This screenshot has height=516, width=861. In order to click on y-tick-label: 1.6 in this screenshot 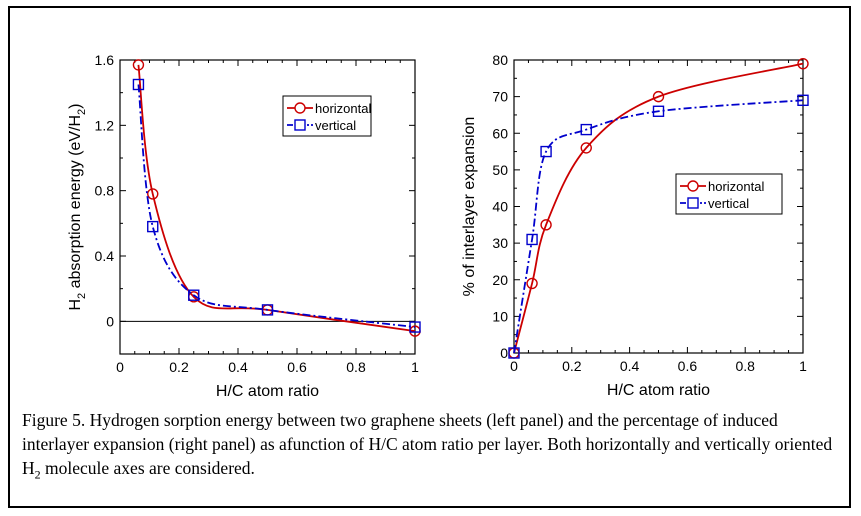, I will do `click(105, 60)`.